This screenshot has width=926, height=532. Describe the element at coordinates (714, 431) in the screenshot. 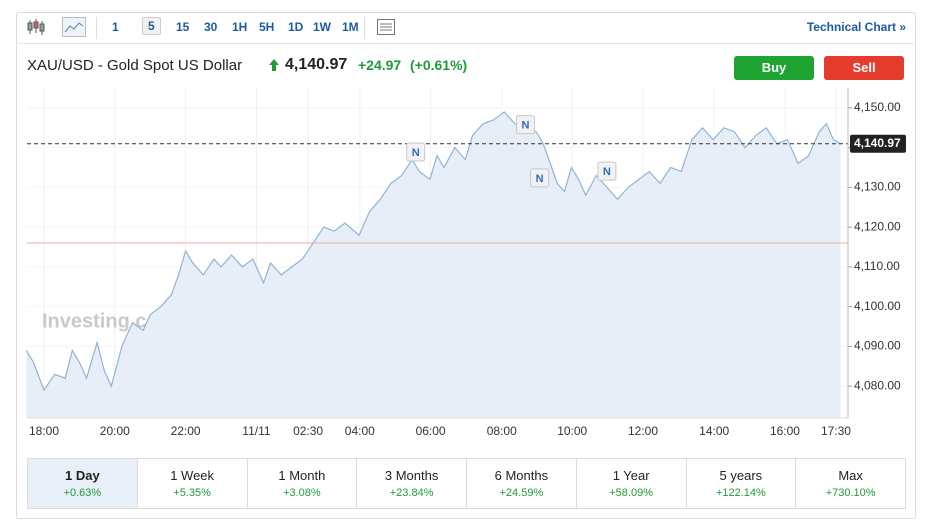

I see `x-tick-label: 14:00` at that location.